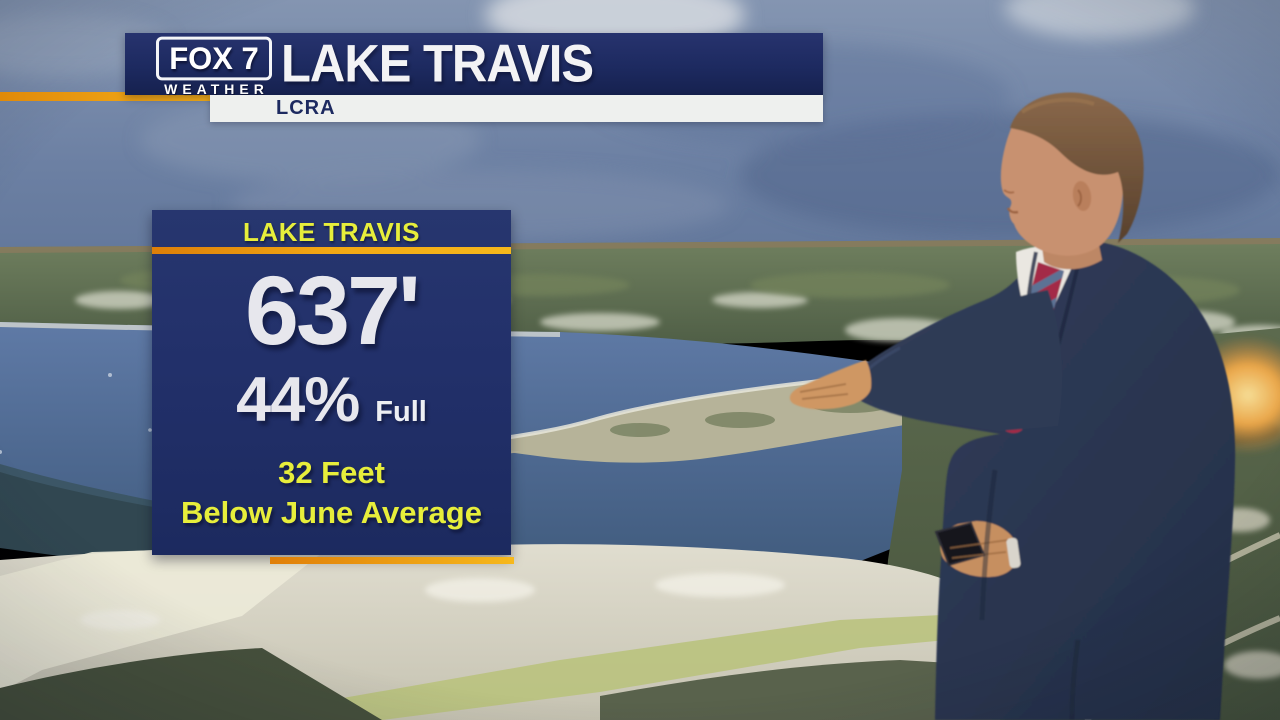  Describe the element at coordinates (331, 472) in the screenshot. I see `deficit-line1: 32 Feet` at that location.